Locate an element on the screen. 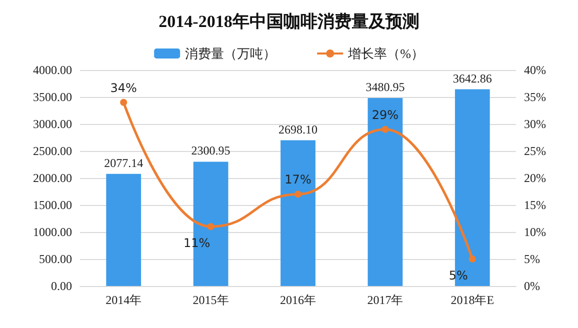  y2-tick-label: 10% is located at coordinates (535, 232).